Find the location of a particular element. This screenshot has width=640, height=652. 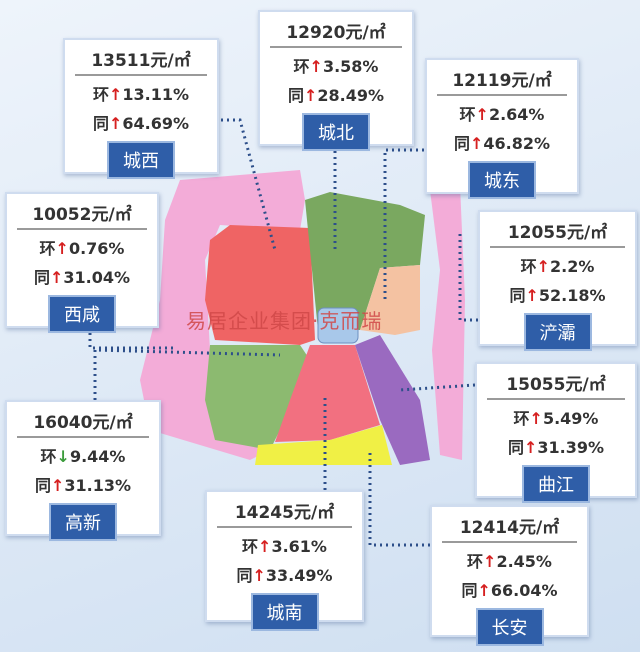

price: 12920元/㎡ is located at coordinates (336, 33).